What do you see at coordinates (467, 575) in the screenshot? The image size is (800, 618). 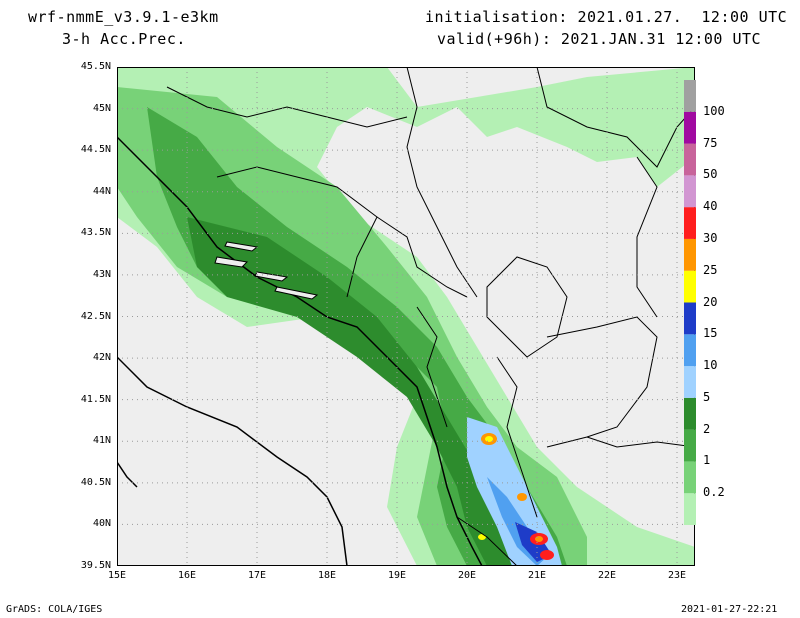 I see `longitude-label: 20E` at bounding box center [467, 575].